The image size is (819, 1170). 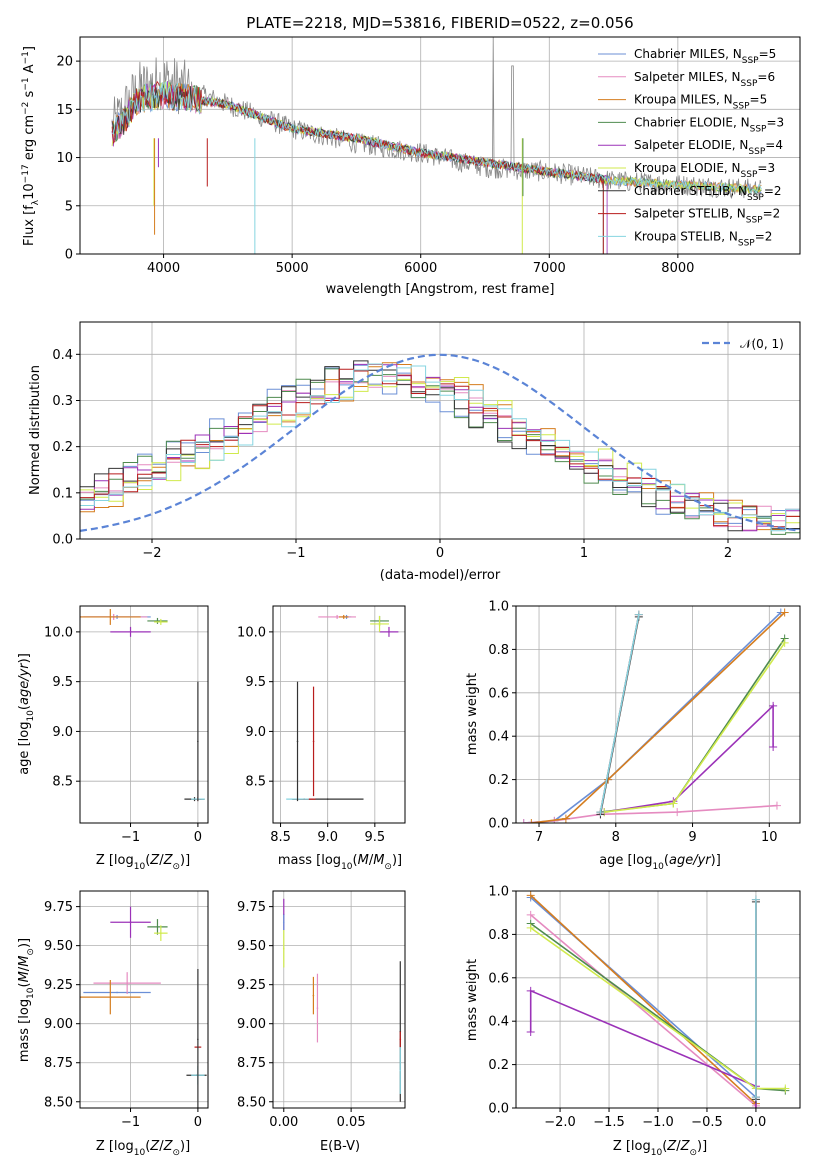 I want to click on y-axis-label: mass weight, so click(x=472, y=1000).